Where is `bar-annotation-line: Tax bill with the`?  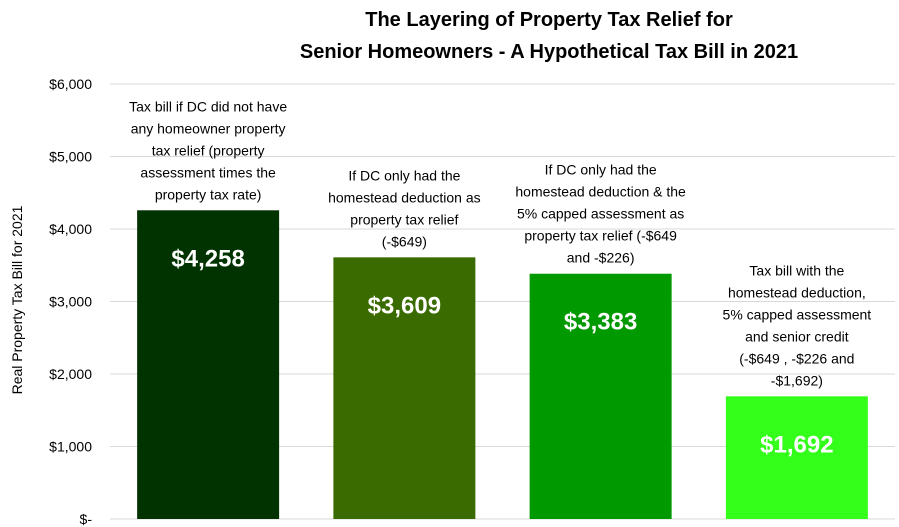
bar-annotation-line: Tax bill with the is located at coordinates (796, 270).